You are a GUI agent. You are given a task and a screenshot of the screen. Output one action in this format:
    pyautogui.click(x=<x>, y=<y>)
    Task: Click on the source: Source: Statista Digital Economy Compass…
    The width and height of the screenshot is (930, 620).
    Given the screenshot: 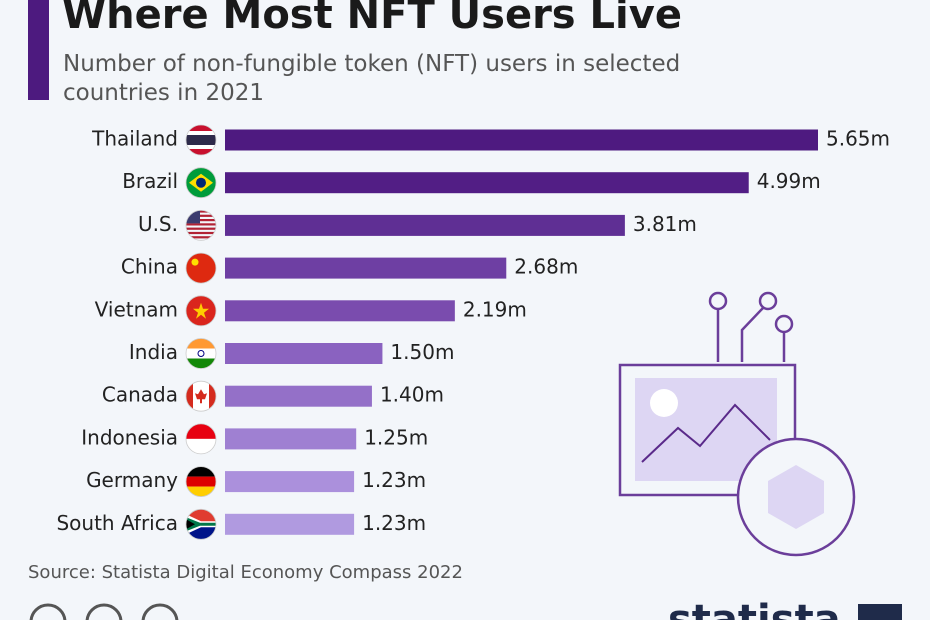 What is the action you would take?
    pyautogui.click(x=245, y=572)
    